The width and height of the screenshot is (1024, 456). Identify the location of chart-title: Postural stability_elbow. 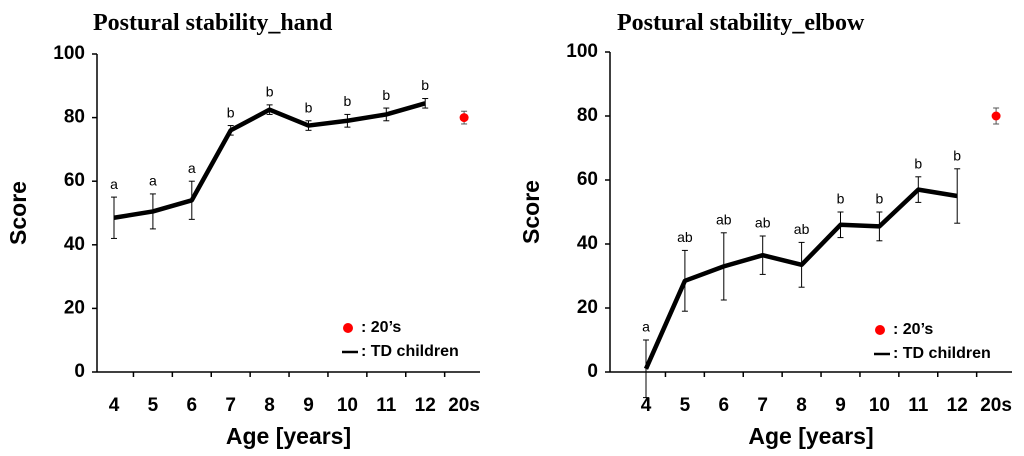
(741, 23).